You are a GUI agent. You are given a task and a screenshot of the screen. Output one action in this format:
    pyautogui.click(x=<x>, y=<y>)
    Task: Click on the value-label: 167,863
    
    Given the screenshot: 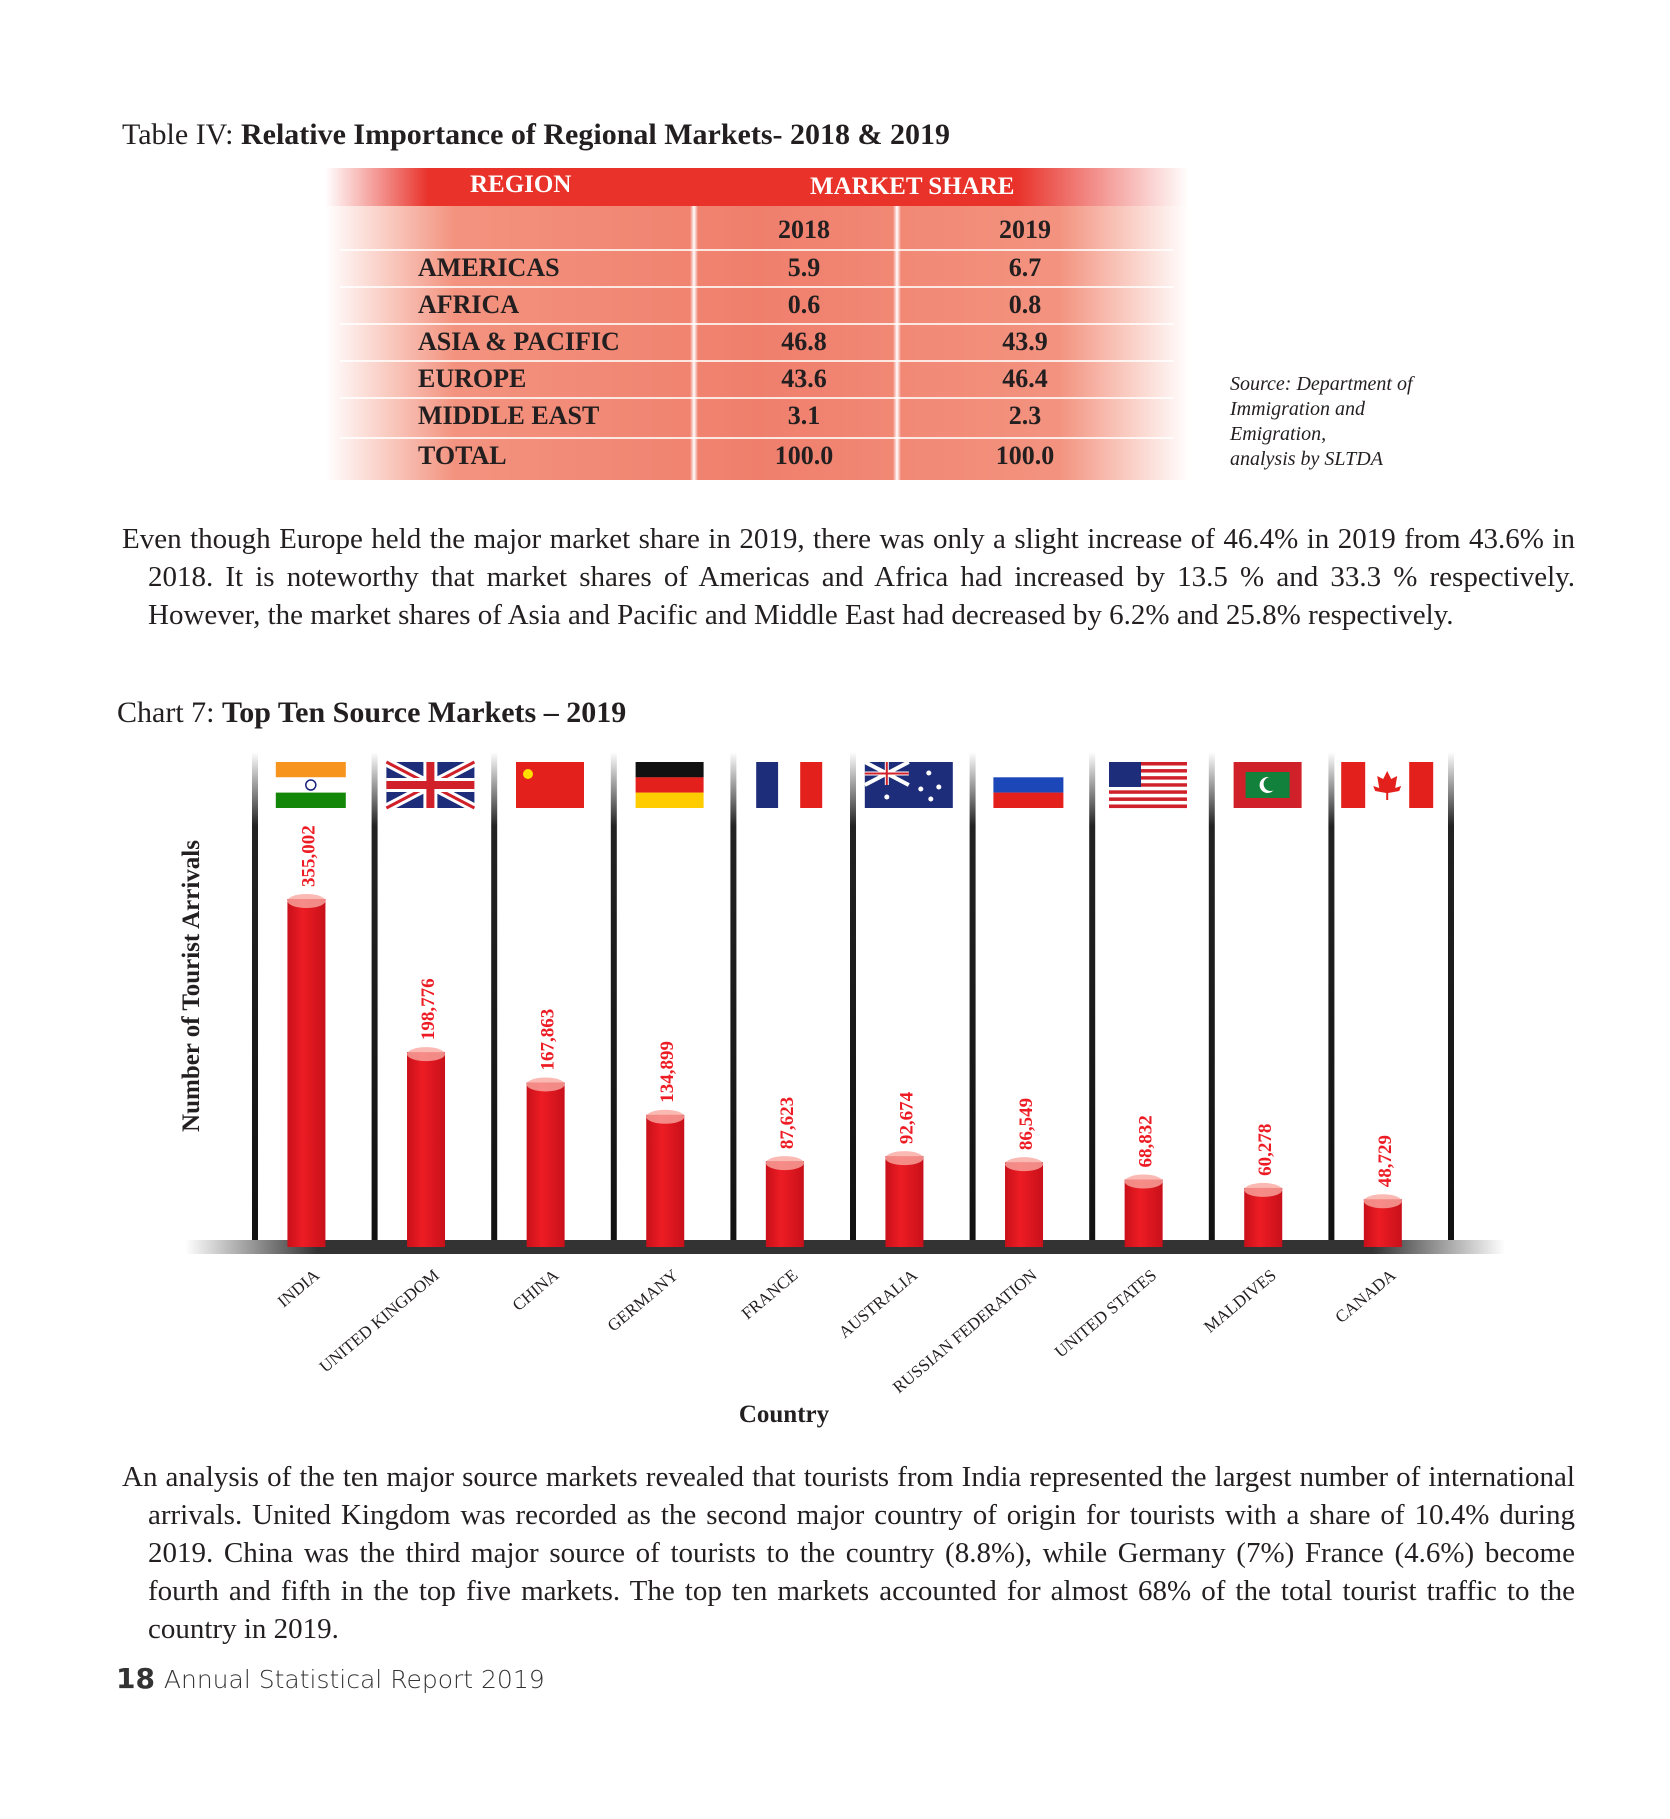 What is the action you would take?
    pyautogui.click(x=548, y=1040)
    